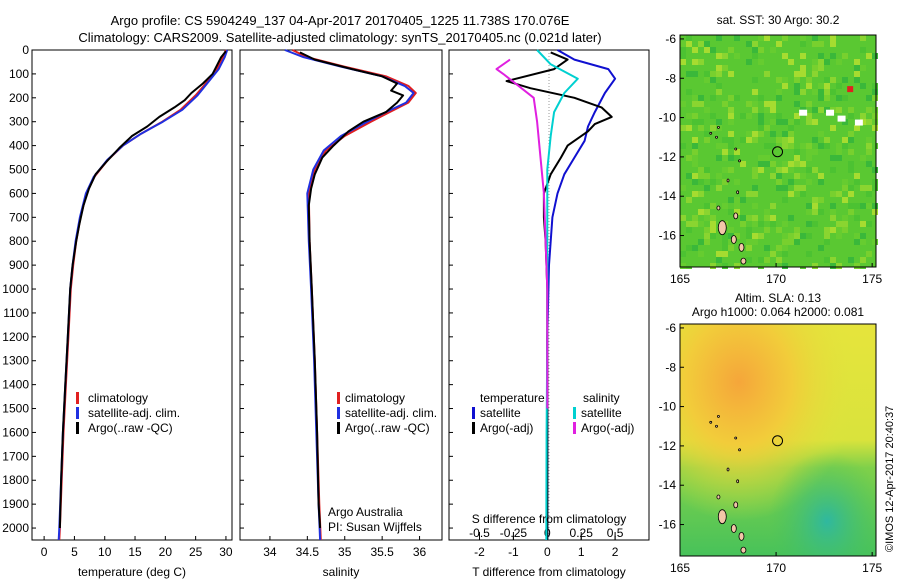  Describe the element at coordinates (135, 552) in the screenshot. I see `temperature-xtick-label: 15` at that location.